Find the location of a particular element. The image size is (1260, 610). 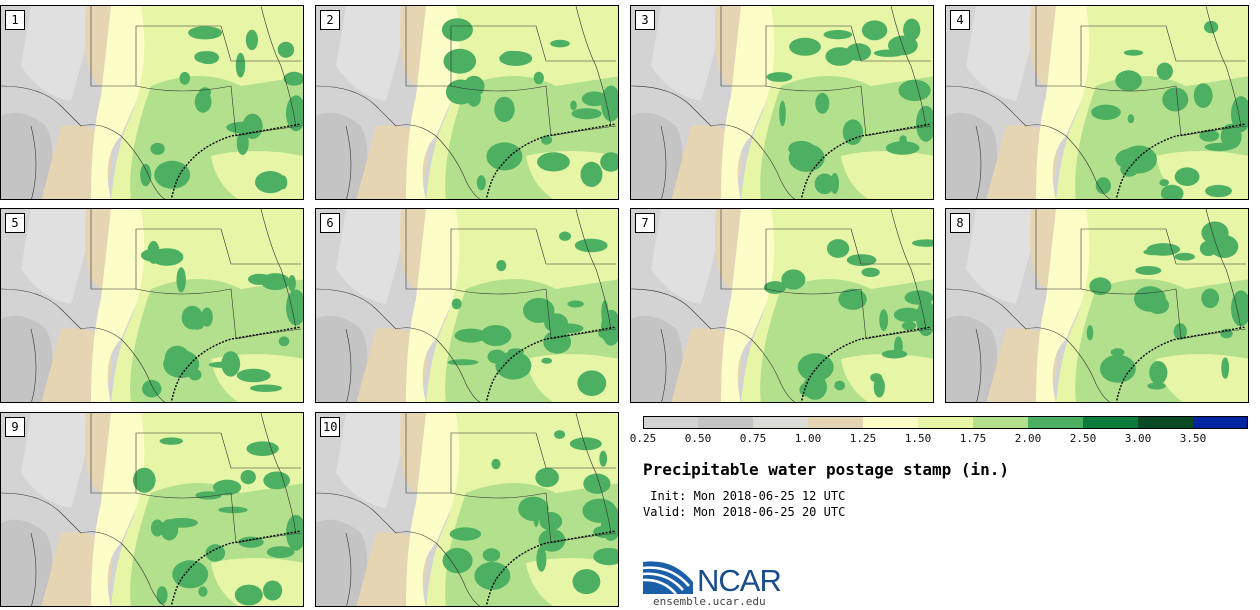

map-panel: 4 is located at coordinates (1097, 102).